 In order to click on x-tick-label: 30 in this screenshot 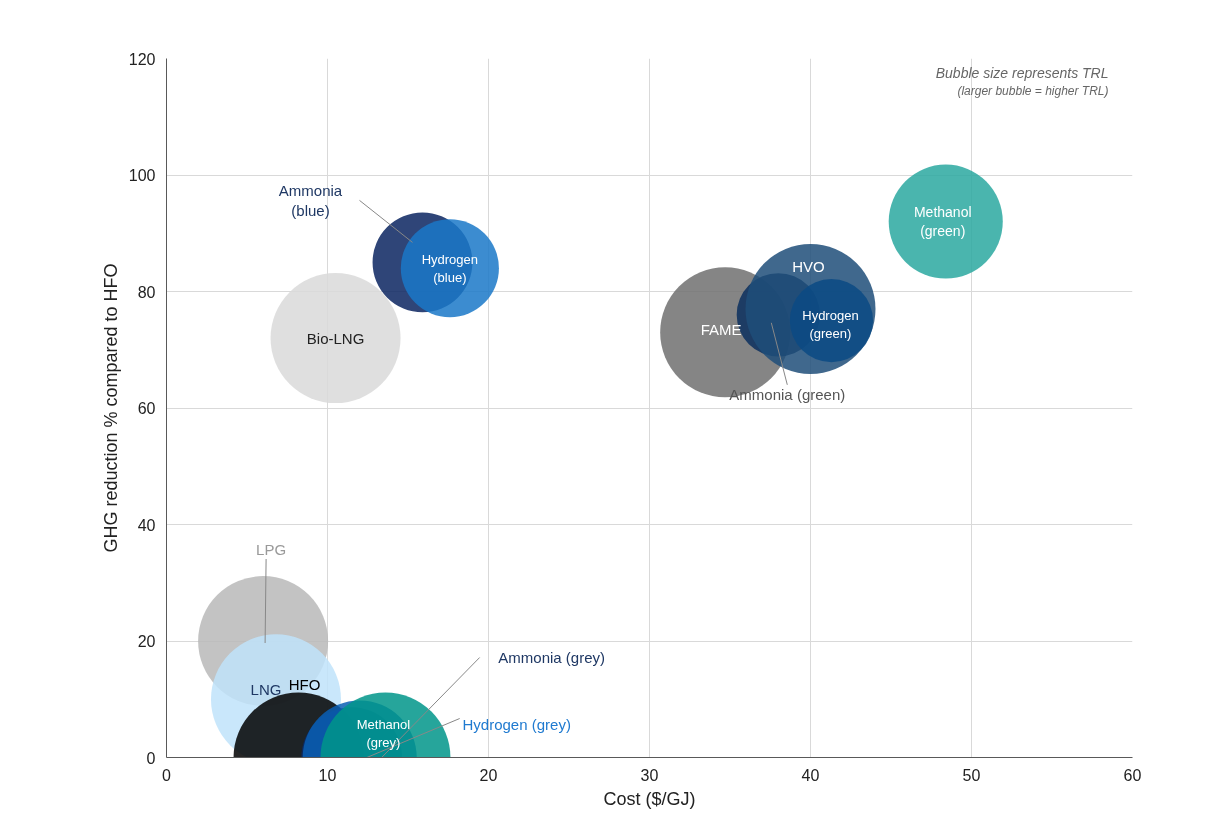, I will do `click(649, 775)`.